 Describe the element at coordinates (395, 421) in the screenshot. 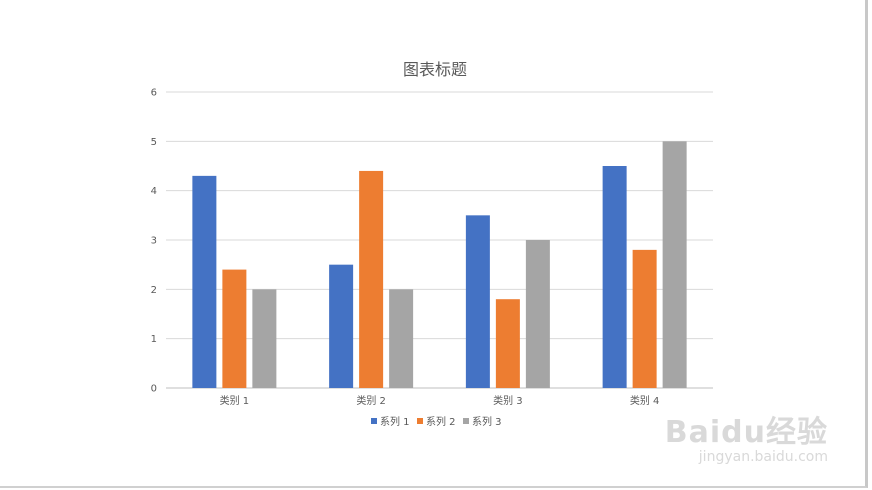

I see `legend-label: 系列 1` at that location.